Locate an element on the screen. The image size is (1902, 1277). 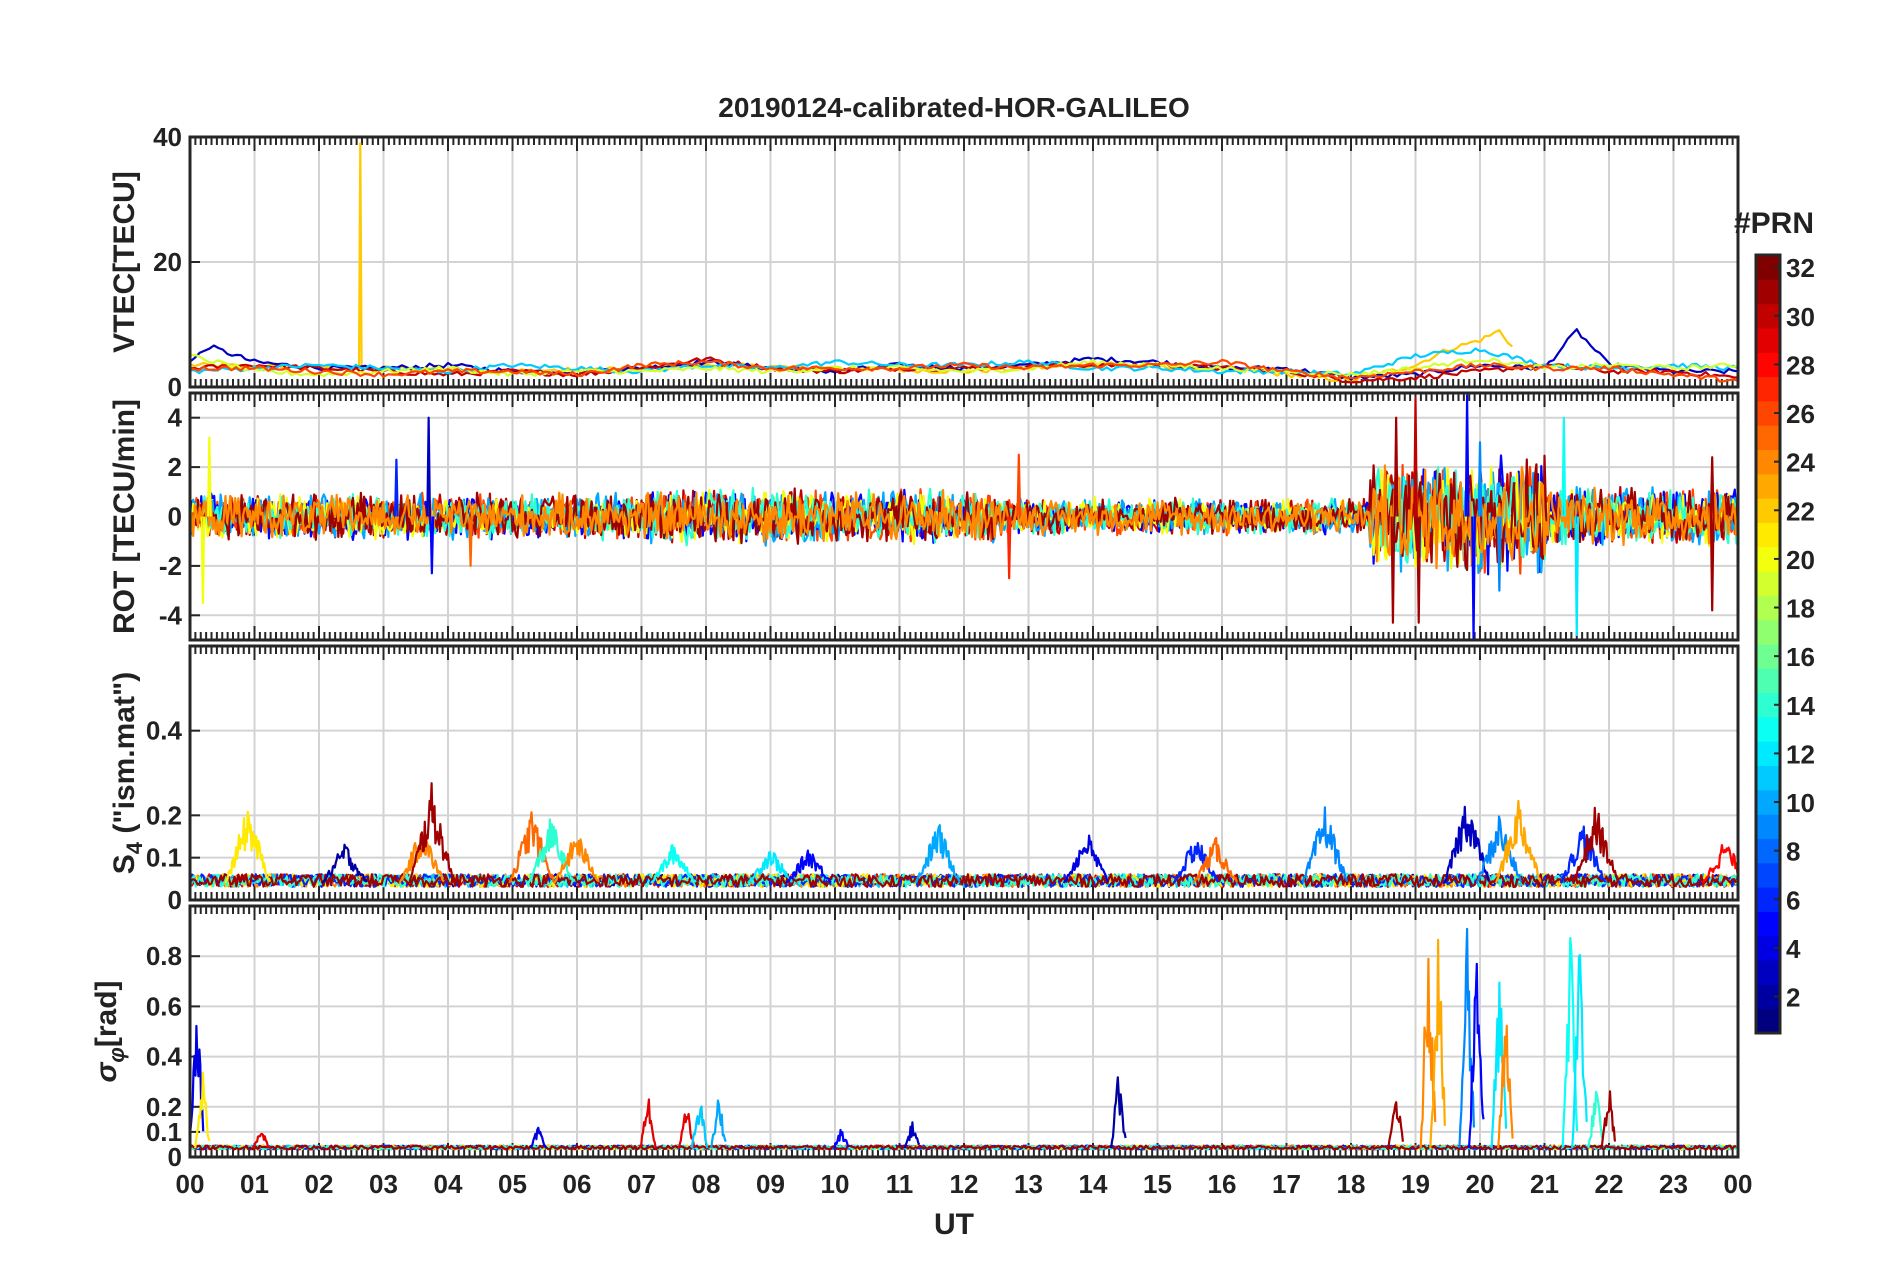
y-tick-label: 0.8 is located at coordinates (164, 956).